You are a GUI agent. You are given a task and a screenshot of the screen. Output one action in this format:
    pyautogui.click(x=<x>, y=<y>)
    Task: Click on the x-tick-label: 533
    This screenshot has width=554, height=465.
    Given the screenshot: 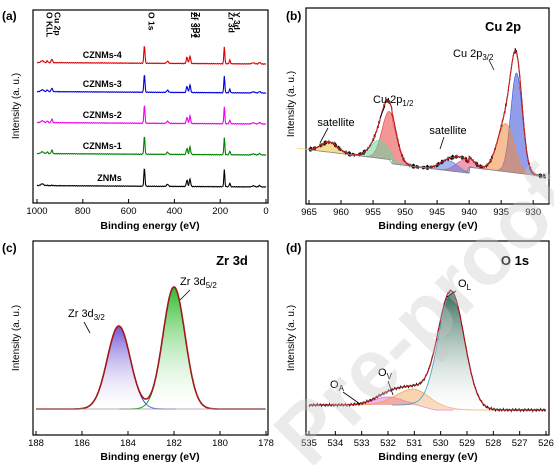 What is the action you would take?
    pyautogui.click(x=362, y=443)
    